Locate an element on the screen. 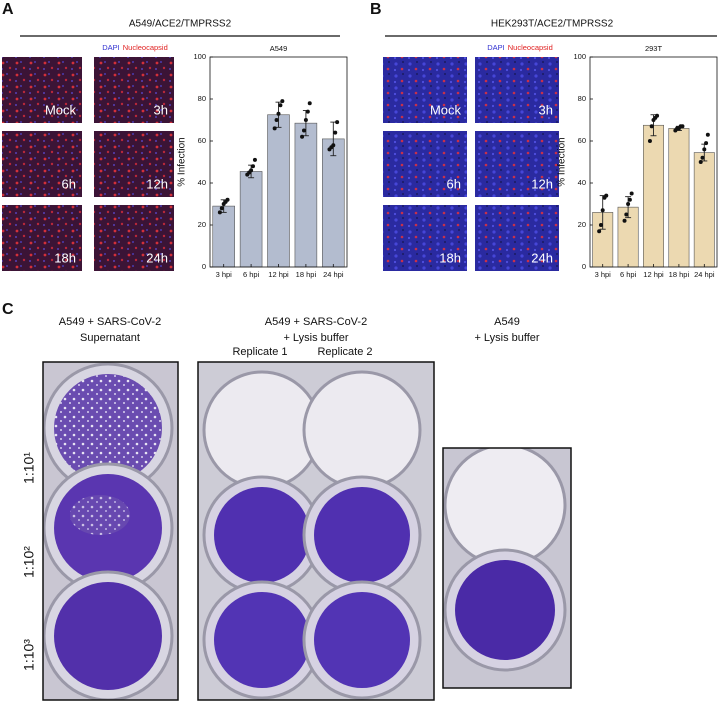 The height and width of the screenshot is (711, 727). image-label: 12h is located at coordinates (157, 183).